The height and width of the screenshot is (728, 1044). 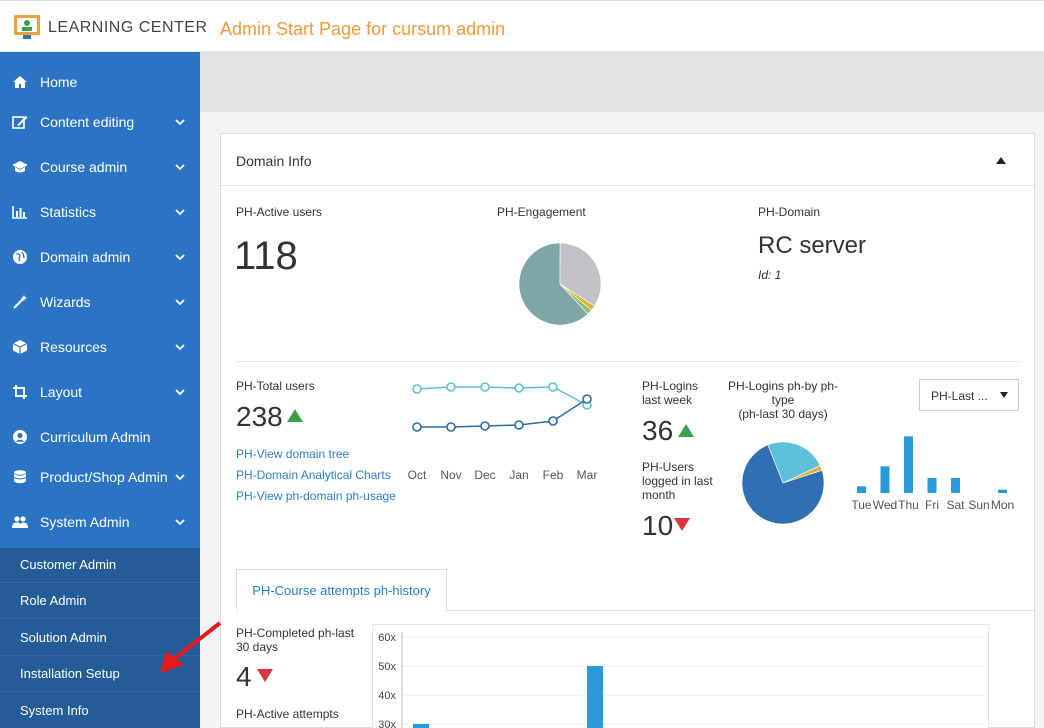 I want to click on sidebar-item-layout: Layout, so click(x=100, y=392).